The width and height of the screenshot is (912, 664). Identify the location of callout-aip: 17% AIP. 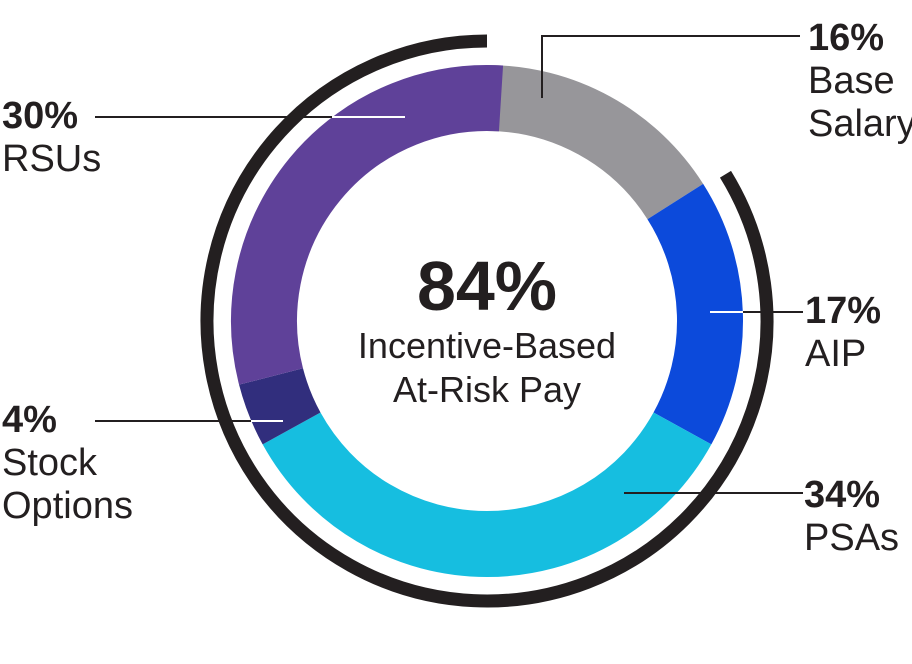
(843, 333).